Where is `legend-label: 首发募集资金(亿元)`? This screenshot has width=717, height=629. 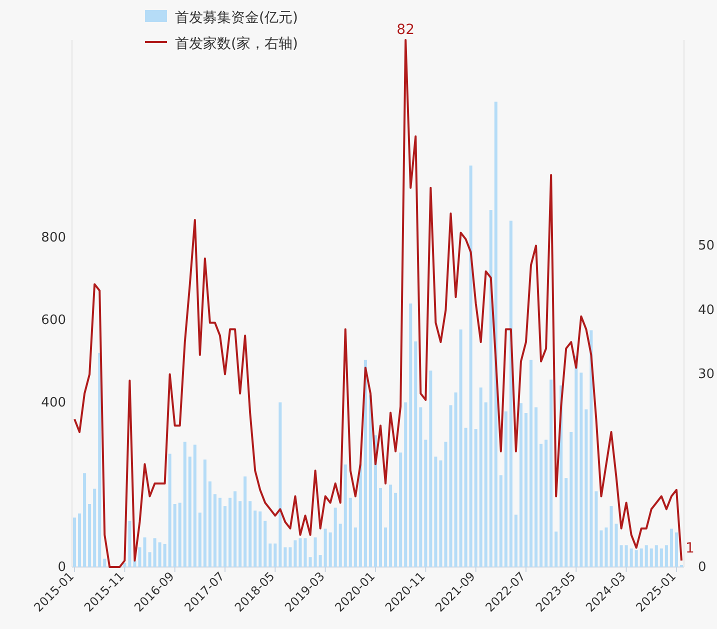
legend-label: 首发募集资金(亿元) is located at coordinates (236, 18).